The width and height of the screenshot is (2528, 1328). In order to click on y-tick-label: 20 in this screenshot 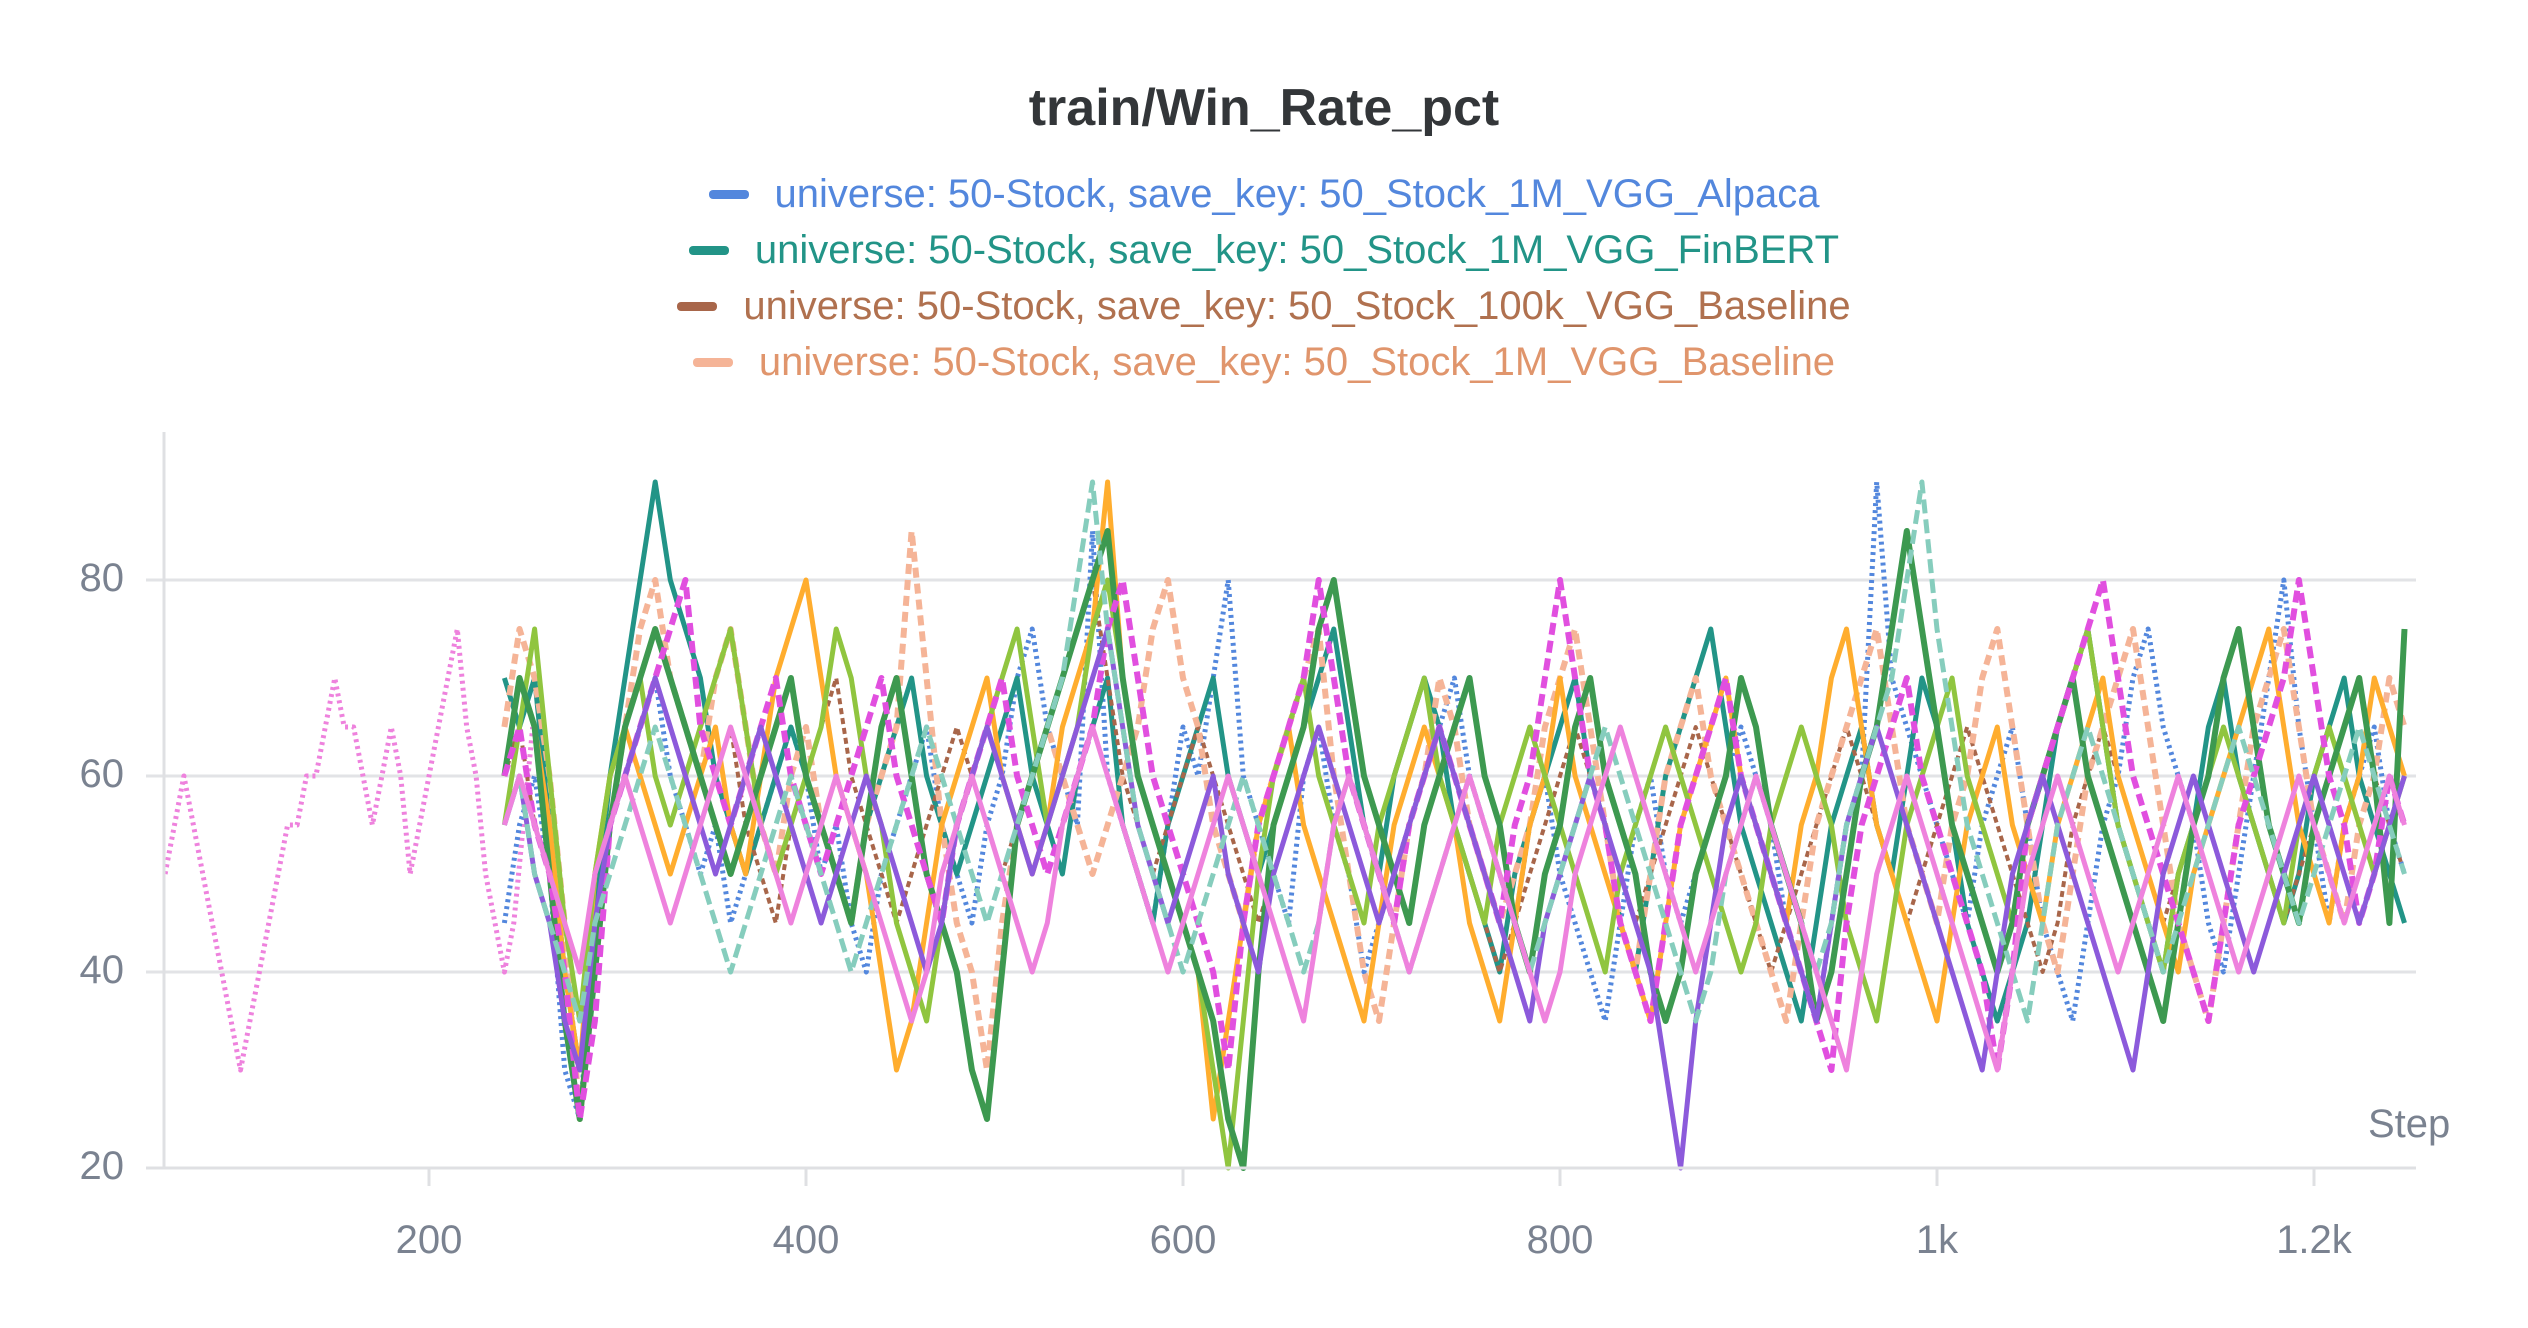, I will do `click(102, 1166)`.